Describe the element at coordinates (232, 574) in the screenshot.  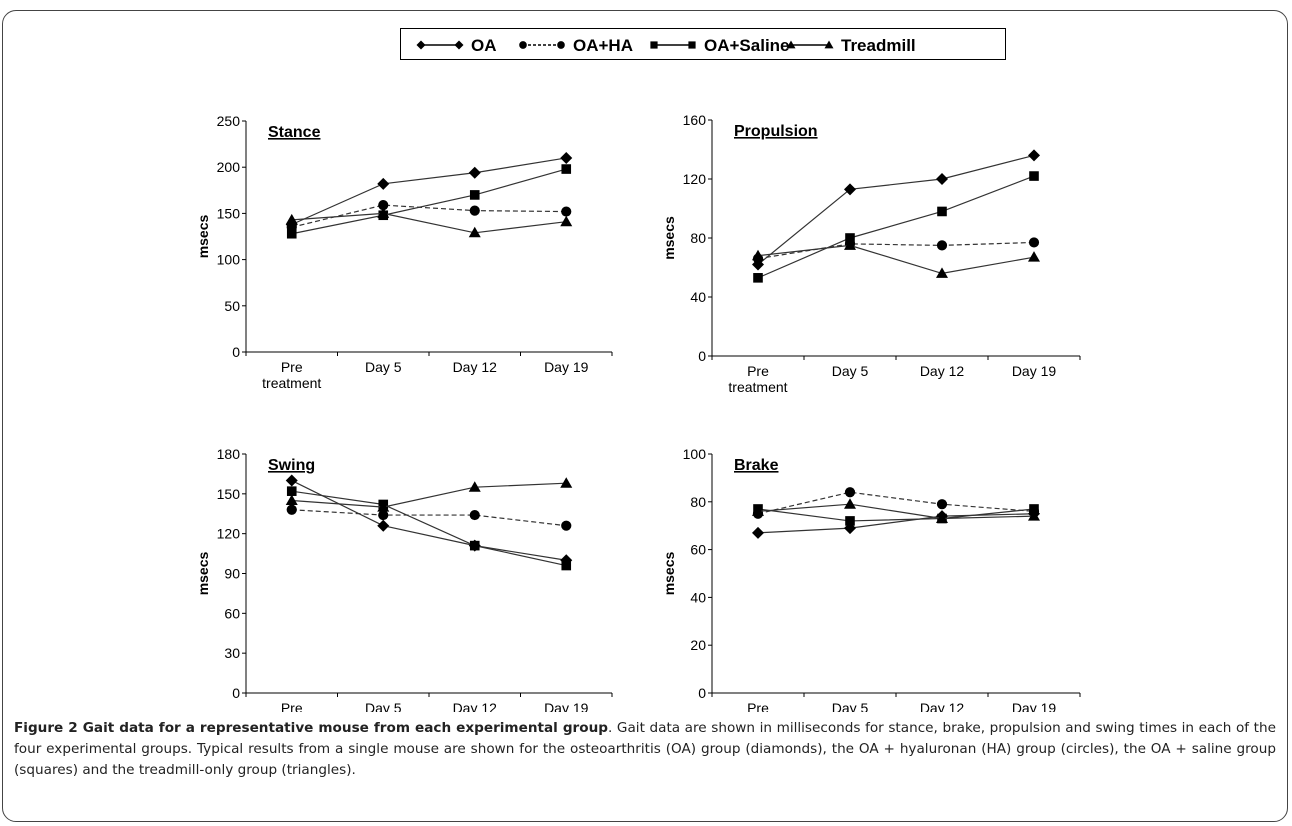
I see `y-tick-label: 90` at that location.